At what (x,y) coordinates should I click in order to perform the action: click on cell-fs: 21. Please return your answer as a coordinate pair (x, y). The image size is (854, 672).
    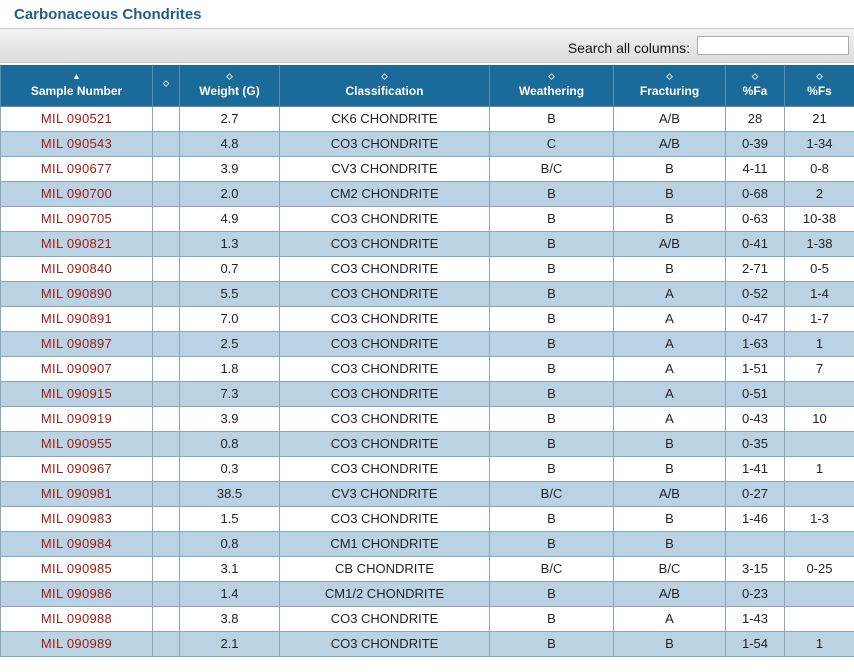
    Looking at the image, I should click on (819, 118).